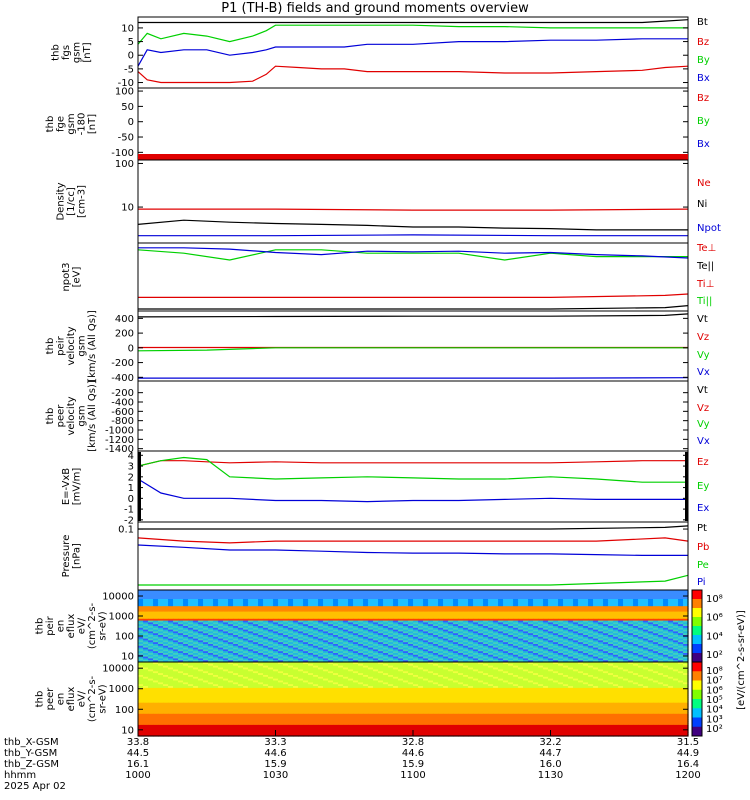 The image size is (750, 800). What do you see at coordinates (121, 689) in the screenshot?
I see `y-tick-label: 1000` at bounding box center [121, 689].